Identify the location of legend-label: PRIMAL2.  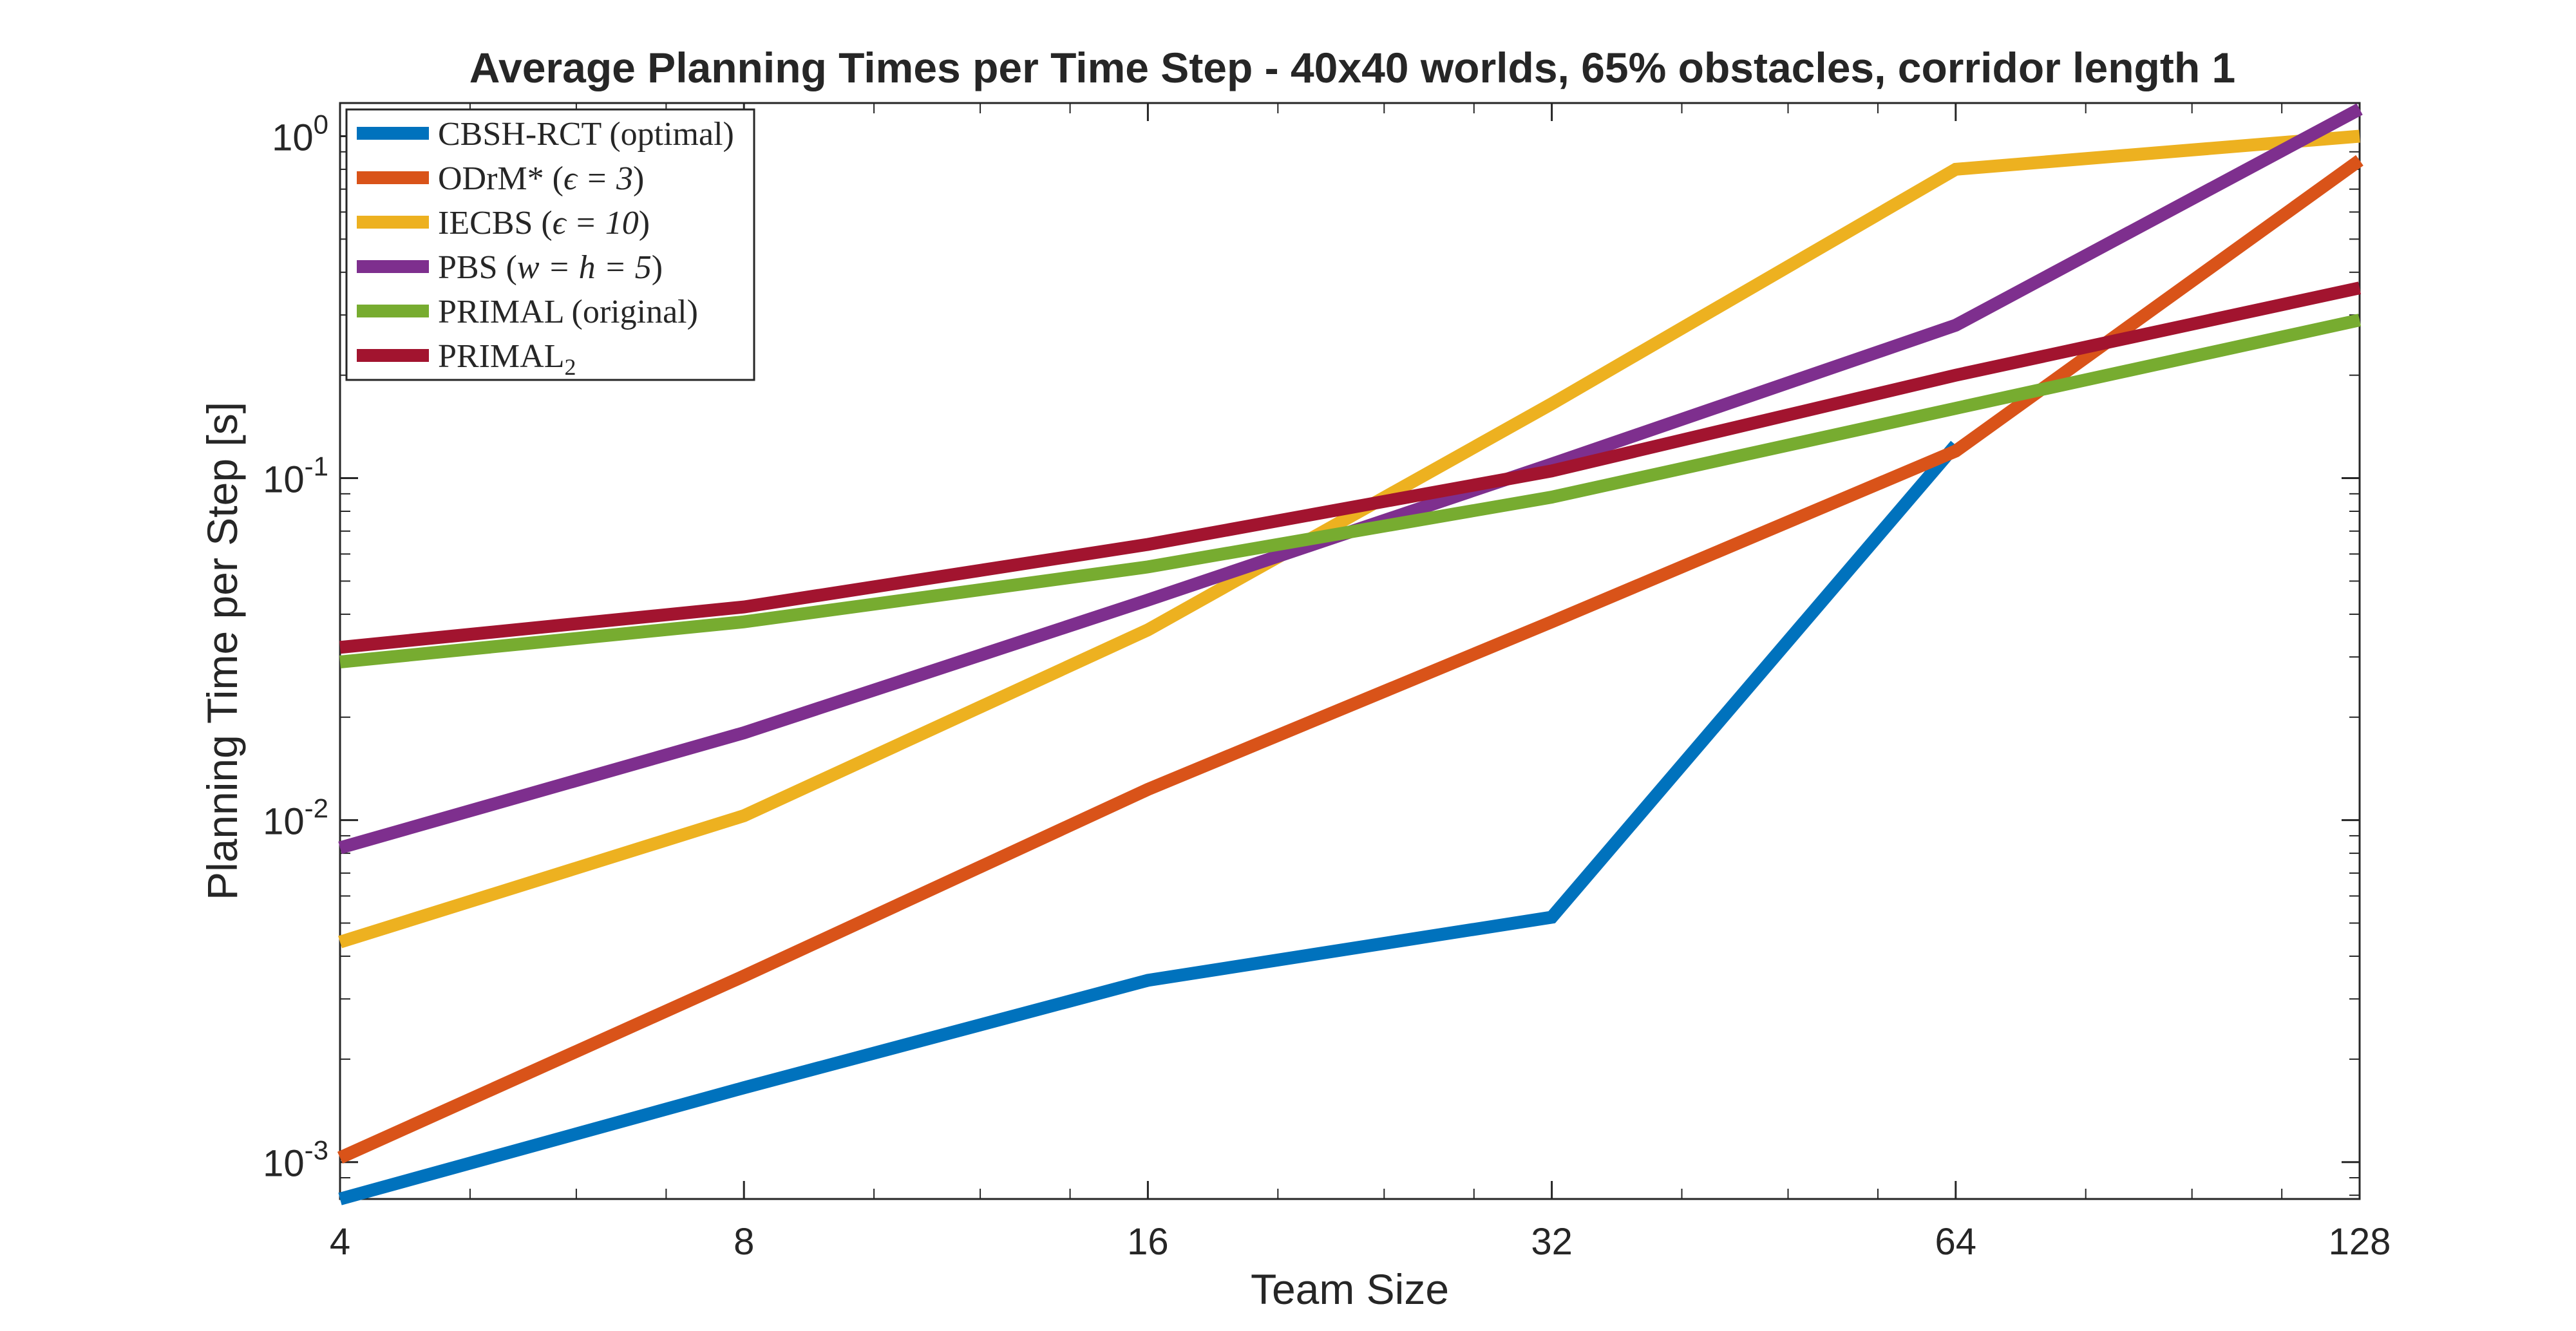
(507, 359).